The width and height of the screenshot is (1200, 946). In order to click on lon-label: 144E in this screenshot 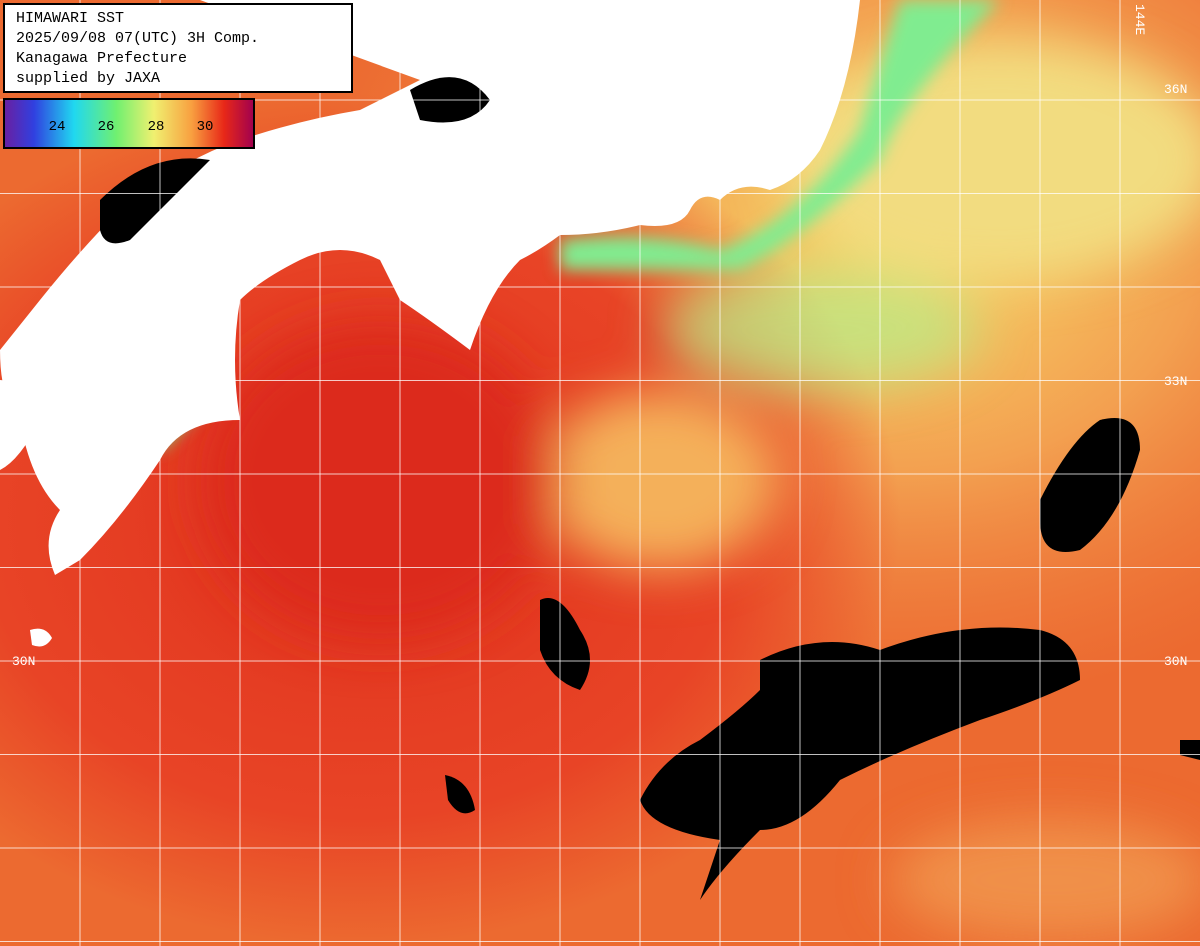, I will do `click(1139, 19)`.